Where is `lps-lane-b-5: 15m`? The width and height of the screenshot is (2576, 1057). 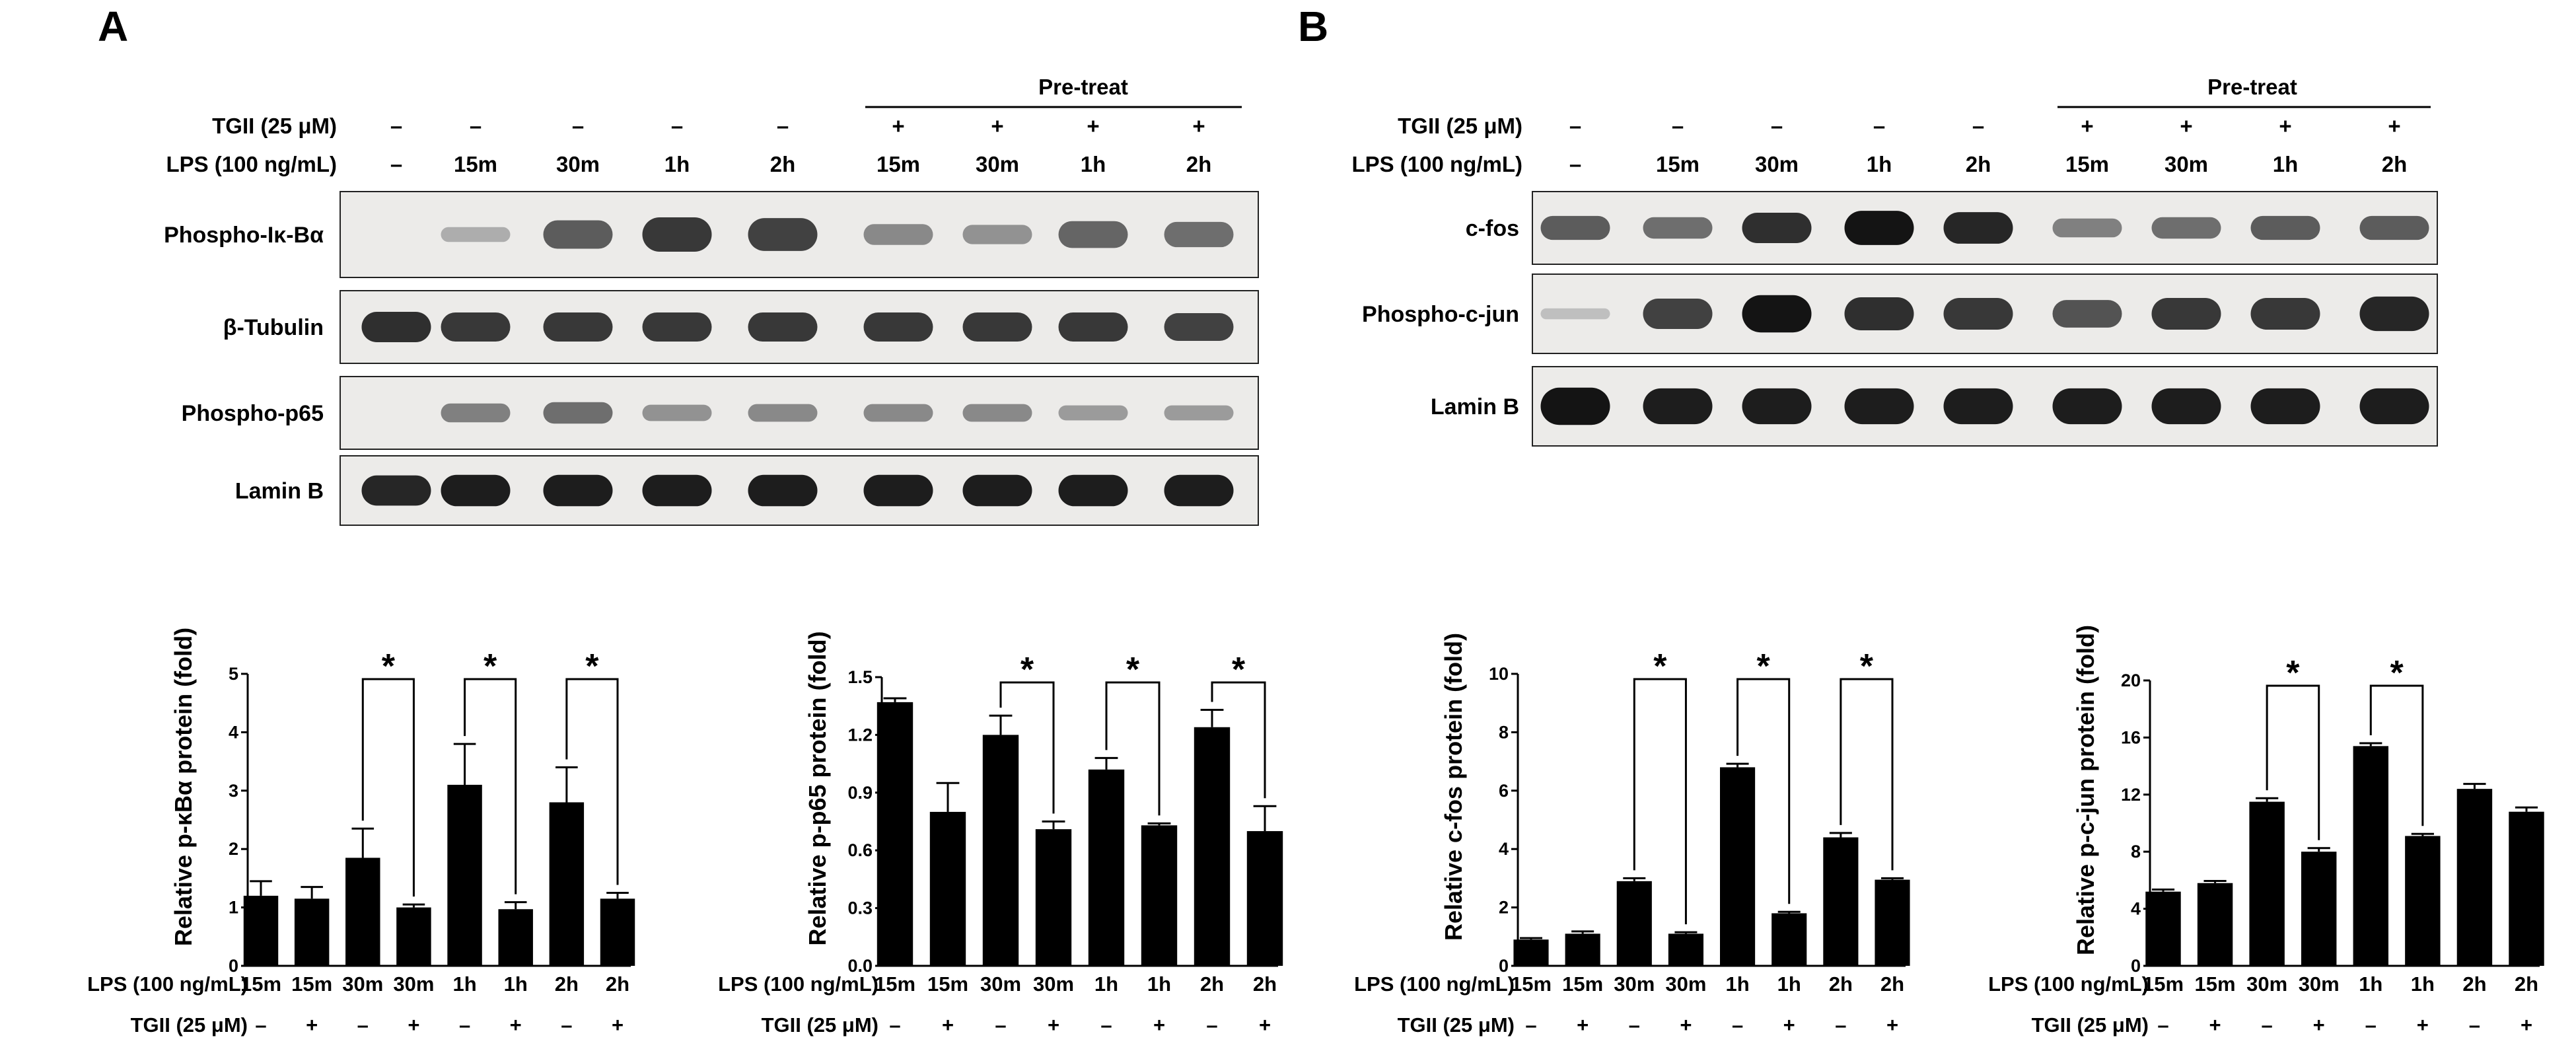
lps-lane-b-5: 15m is located at coordinates (2087, 164).